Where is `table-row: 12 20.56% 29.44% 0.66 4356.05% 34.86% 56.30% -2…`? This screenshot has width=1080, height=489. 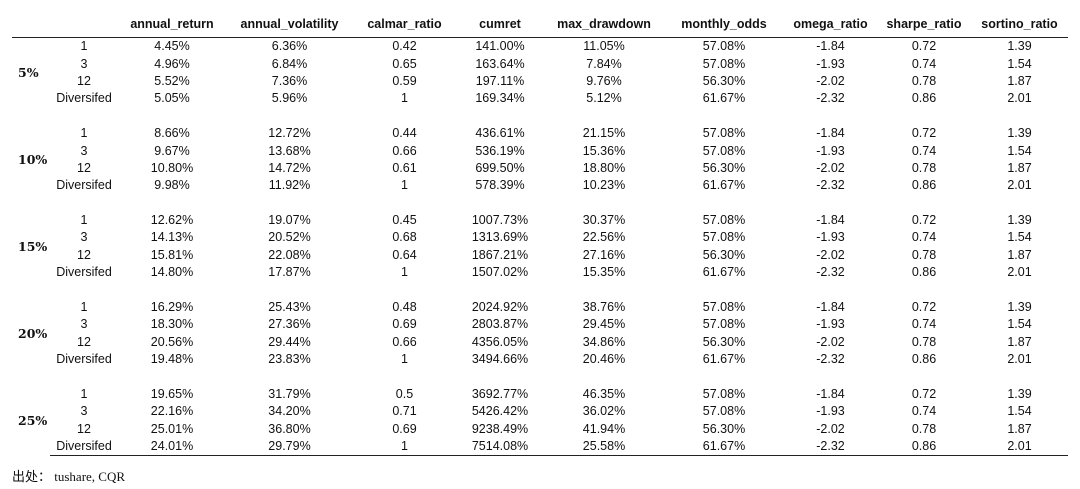
table-row: 12 20.56% 29.44% 0.66 4356.05% 34.86% 56.30% -2… is located at coordinates (540, 342).